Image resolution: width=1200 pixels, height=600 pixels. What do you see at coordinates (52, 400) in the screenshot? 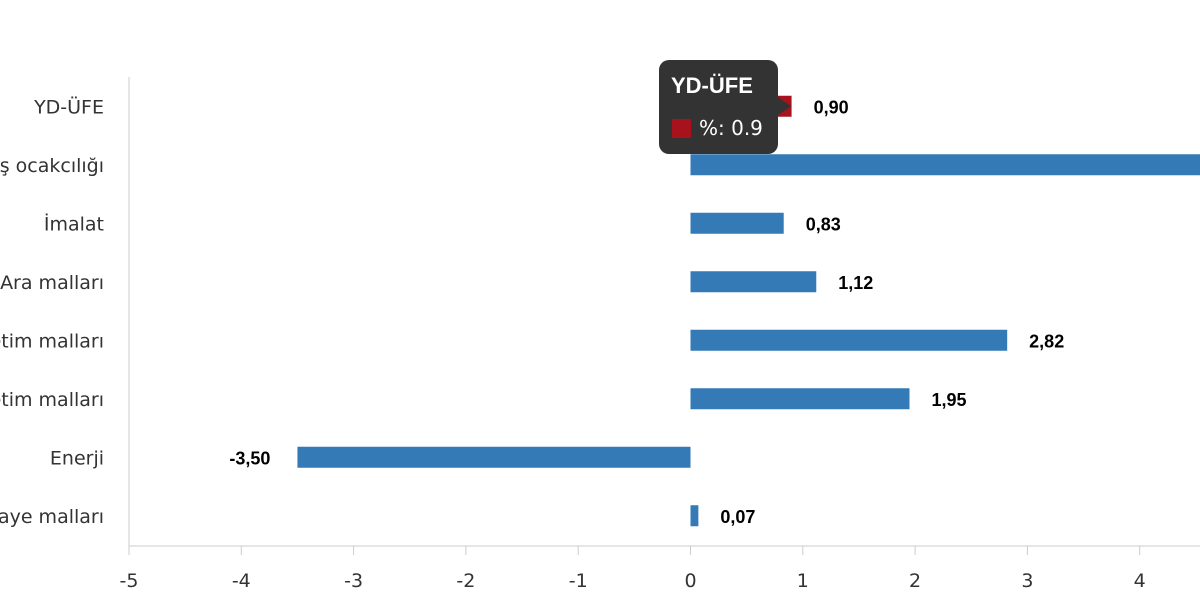
I see `category-label: Dayanıksız tüketim malları` at bounding box center [52, 400].